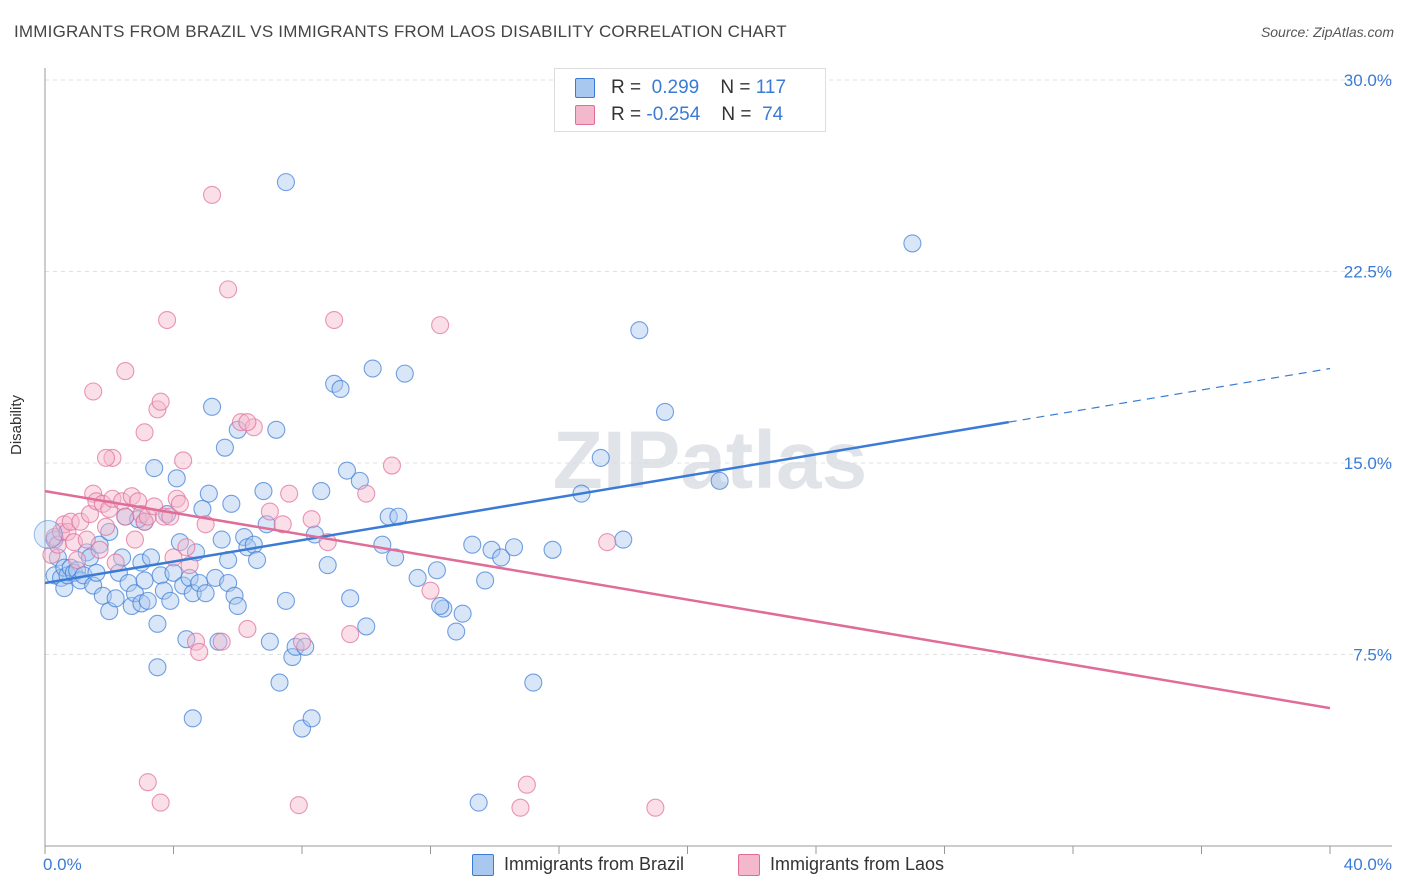  What do you see at coordinates (48, 534) in the screenshot?
I see `brazil-cluster-point` at bounding box center [48, 534].